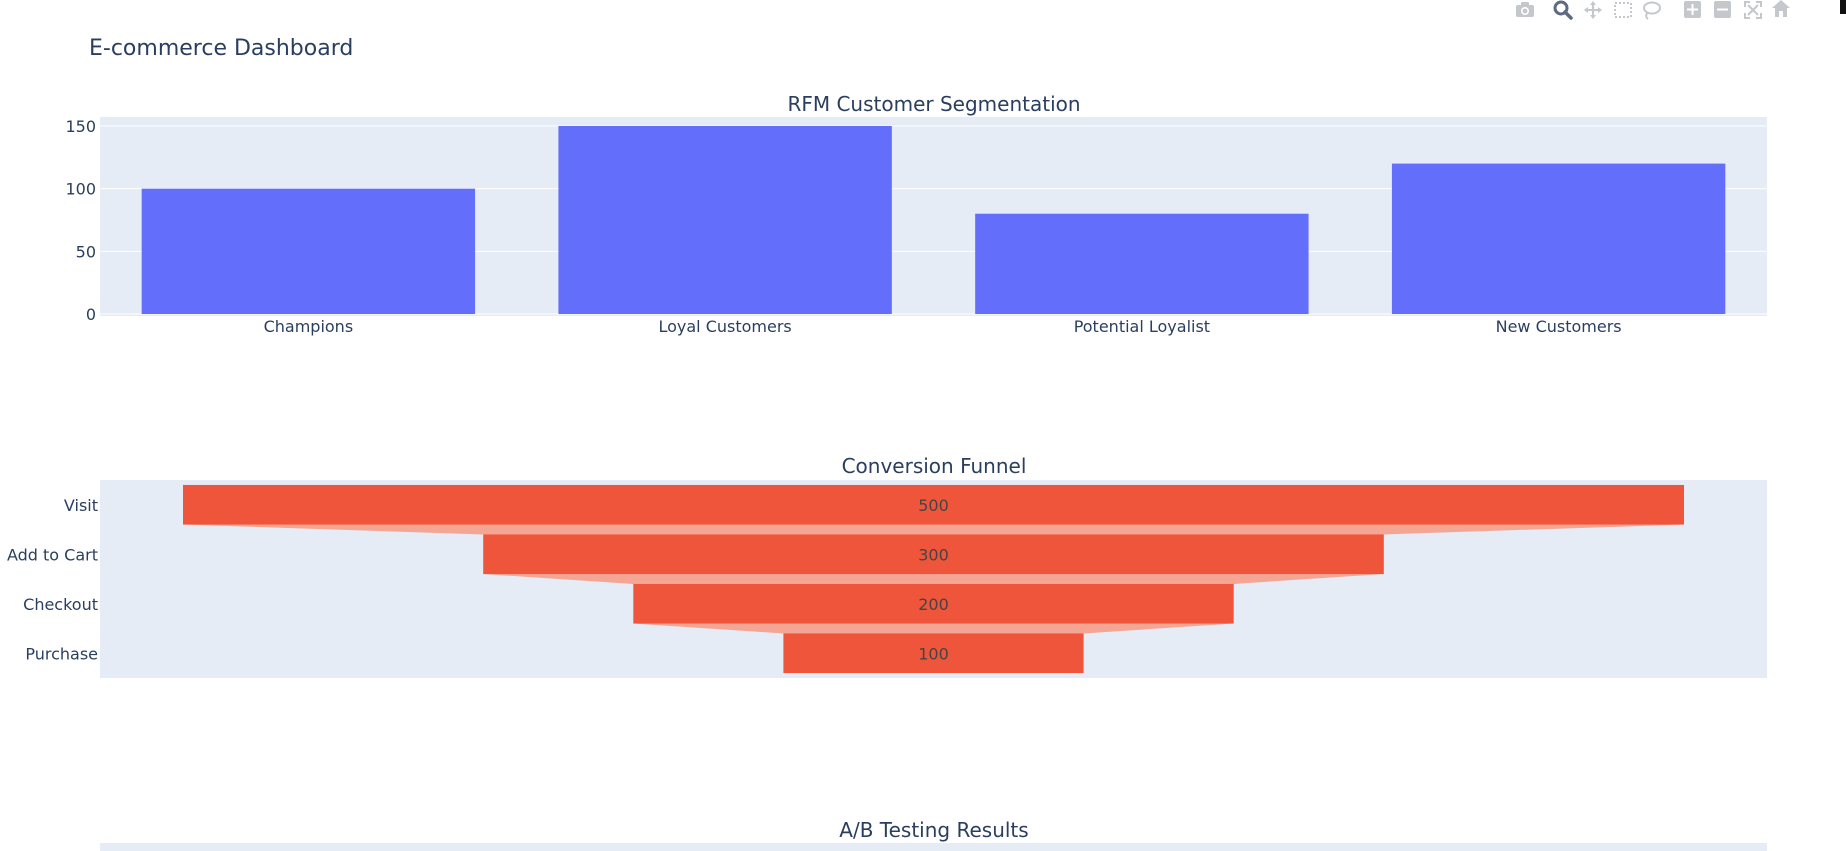  I want to click on rfm-y-tick-labels: 0 50 100 150, so click(80, 220).